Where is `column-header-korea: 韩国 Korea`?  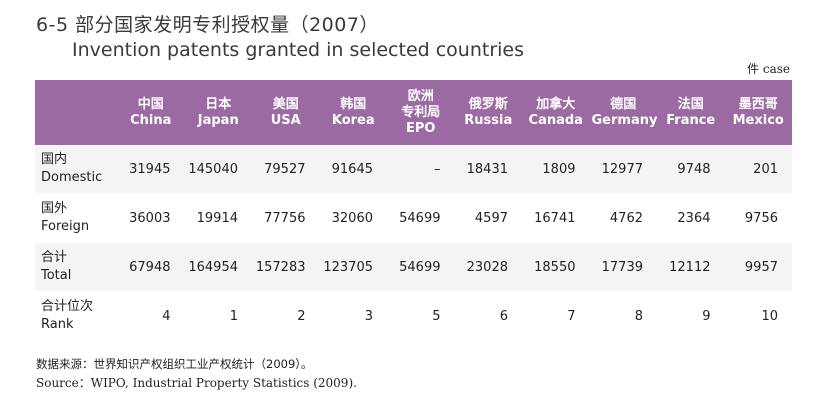
column-header-korea: 韩国 Korea is located at coordinates (353, 112).